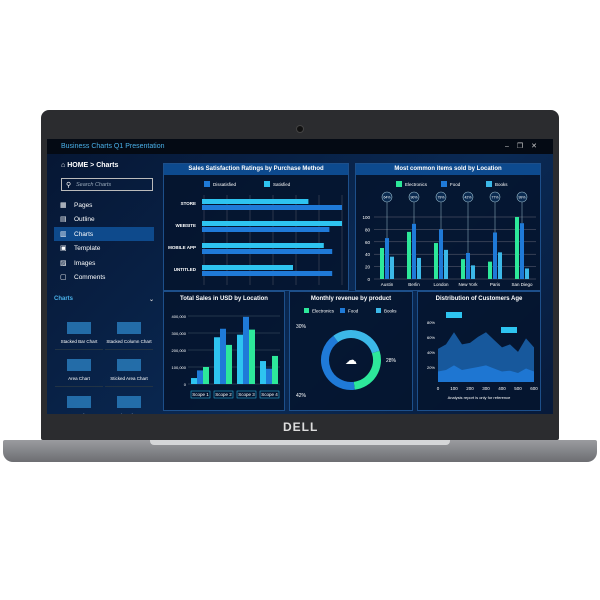  I want to click on x-tick-label: 300, so click(486, 388).